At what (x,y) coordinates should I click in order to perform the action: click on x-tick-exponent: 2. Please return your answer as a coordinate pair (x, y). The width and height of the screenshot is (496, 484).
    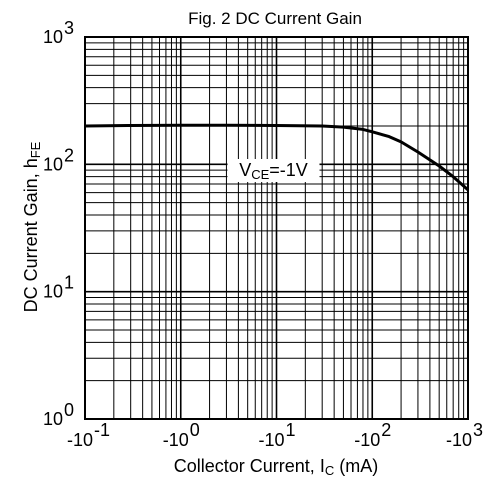
    Looking at the image, I should click on (386, 430).